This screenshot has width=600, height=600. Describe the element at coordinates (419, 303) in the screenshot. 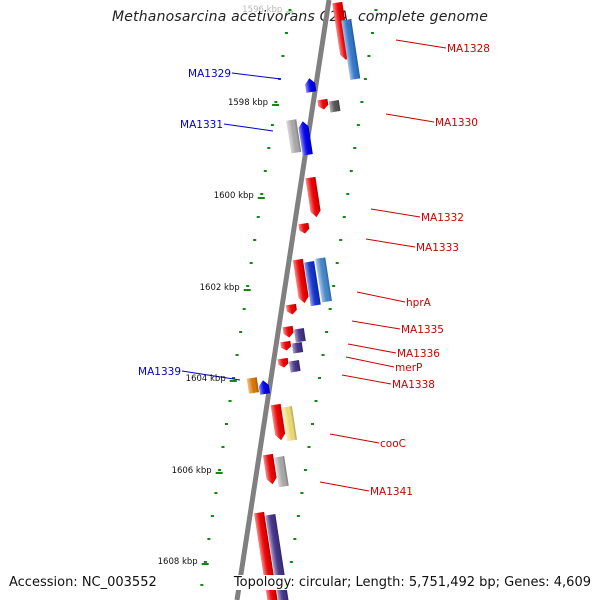

I see `gene-label: hprA` at that location.